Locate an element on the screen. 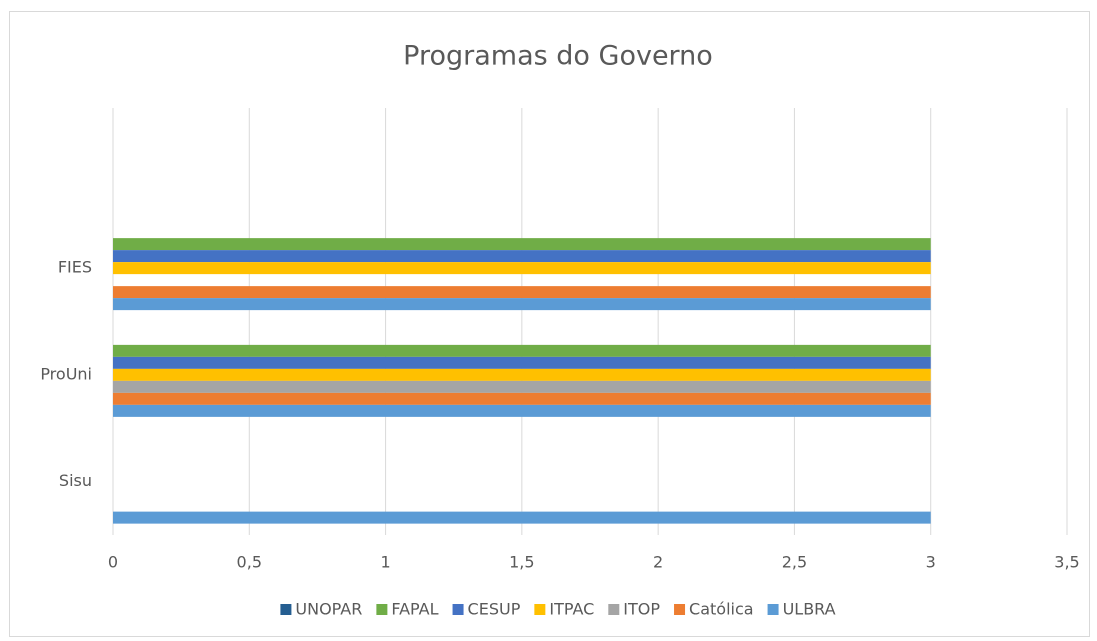  y-tick-label: Sisu is located at coordinates (75, 480).